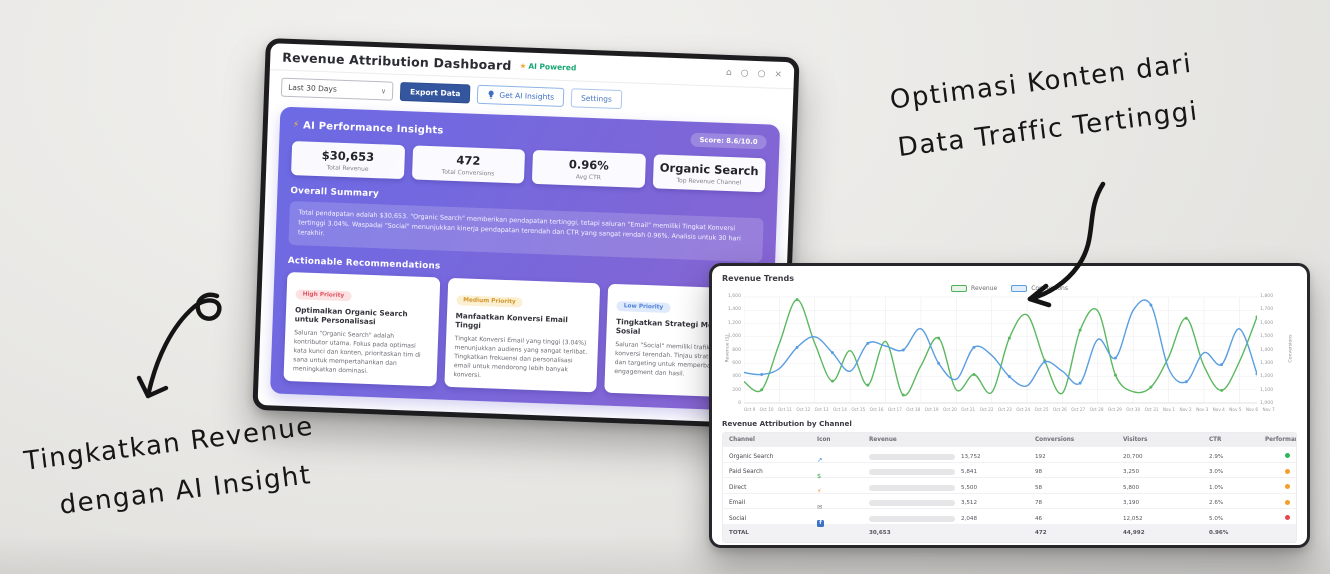  What do you see at coordinates (949, 409) in the screenshot?
I see `x-tick: Oct 20` at bounding box center [949, 409].